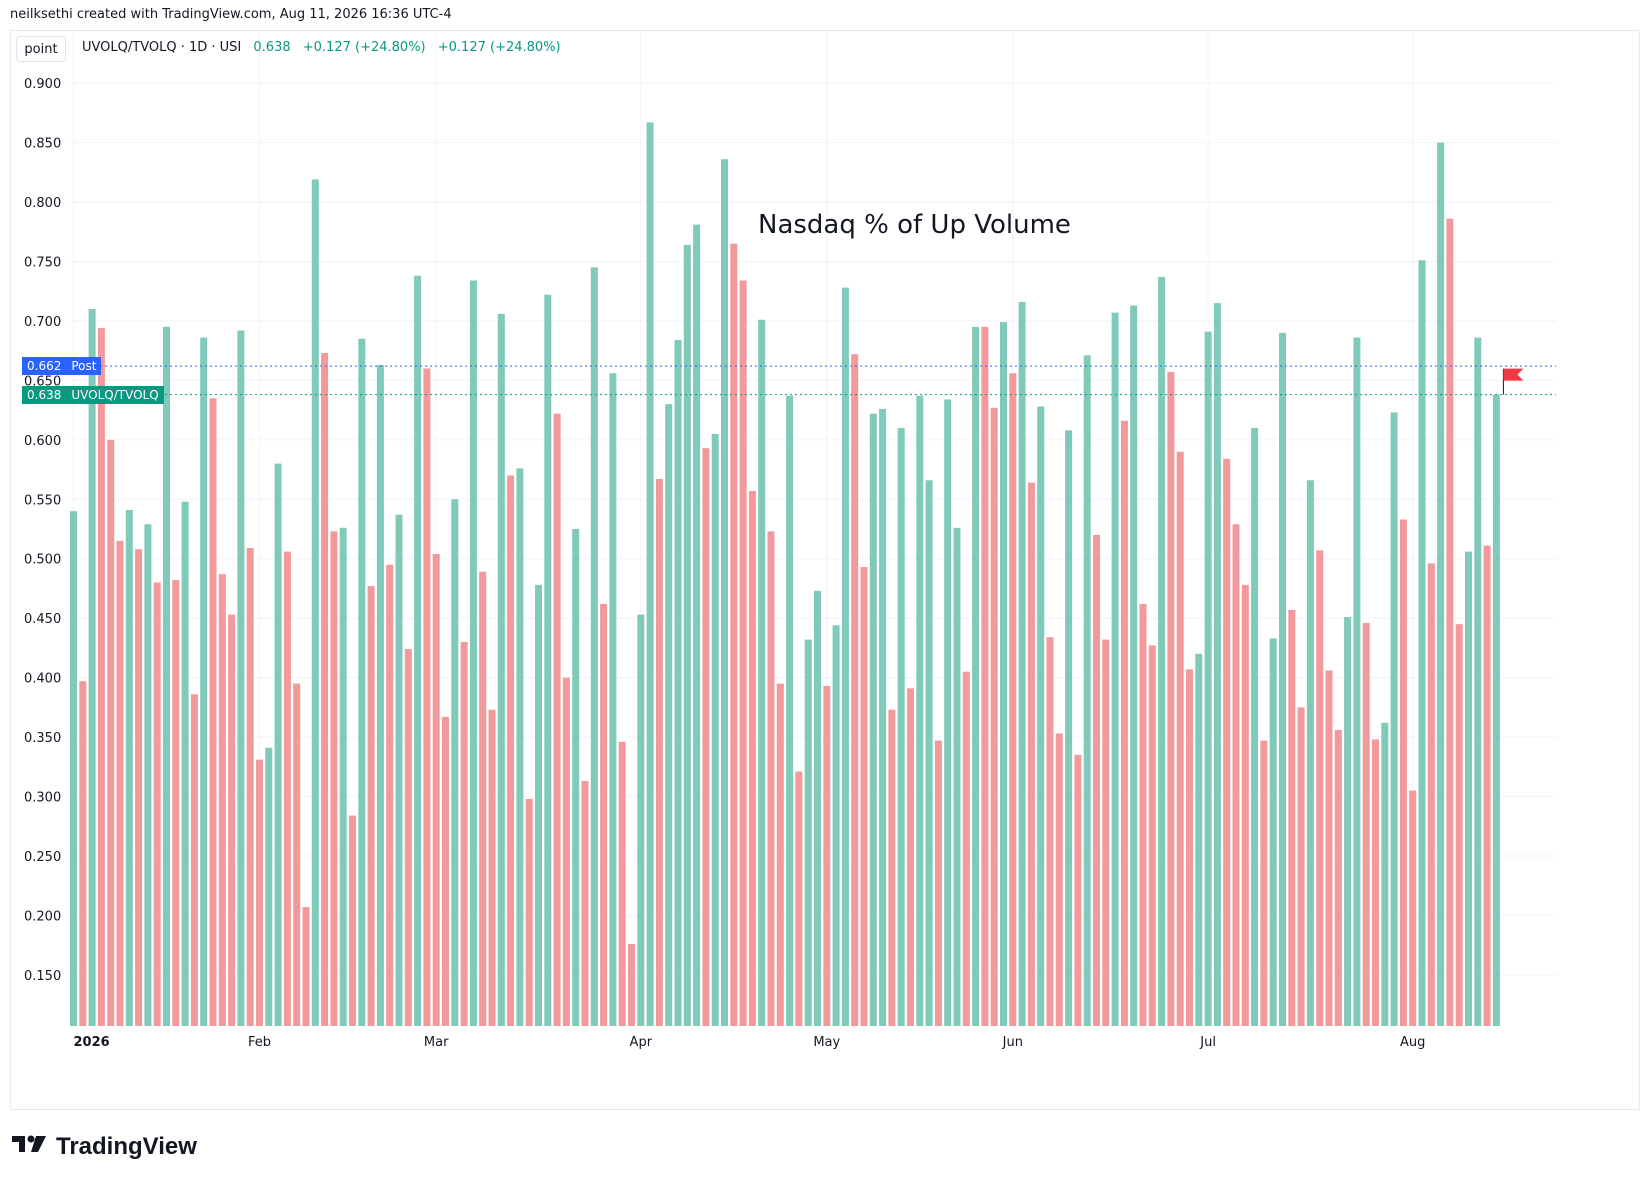  I want to click on legend-change: +0.127 (+24.80%), so click(364, 47).